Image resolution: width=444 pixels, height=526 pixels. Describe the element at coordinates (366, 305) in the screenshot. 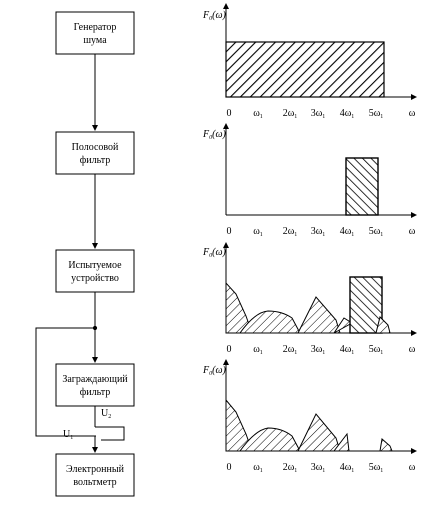

I see `dut-band-area` at that location.